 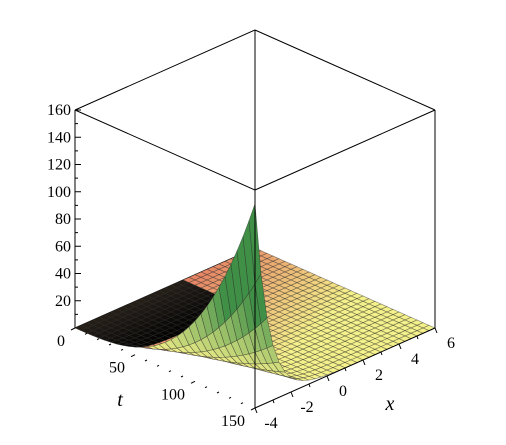 I want to click on z-tick-label: 140, so click(x=59, y=137).